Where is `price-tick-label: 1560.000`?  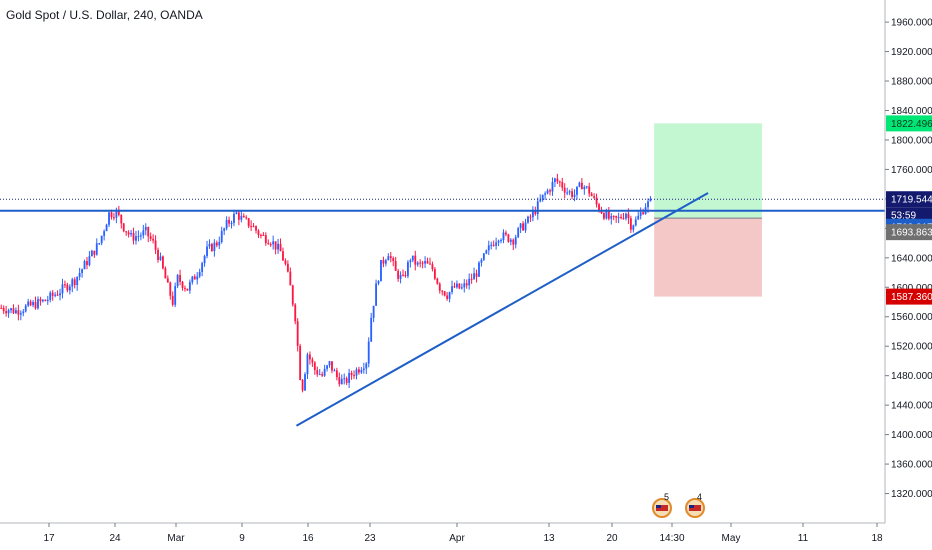 price-tick-label: 1560.000 is located at coordinates (911, 317).